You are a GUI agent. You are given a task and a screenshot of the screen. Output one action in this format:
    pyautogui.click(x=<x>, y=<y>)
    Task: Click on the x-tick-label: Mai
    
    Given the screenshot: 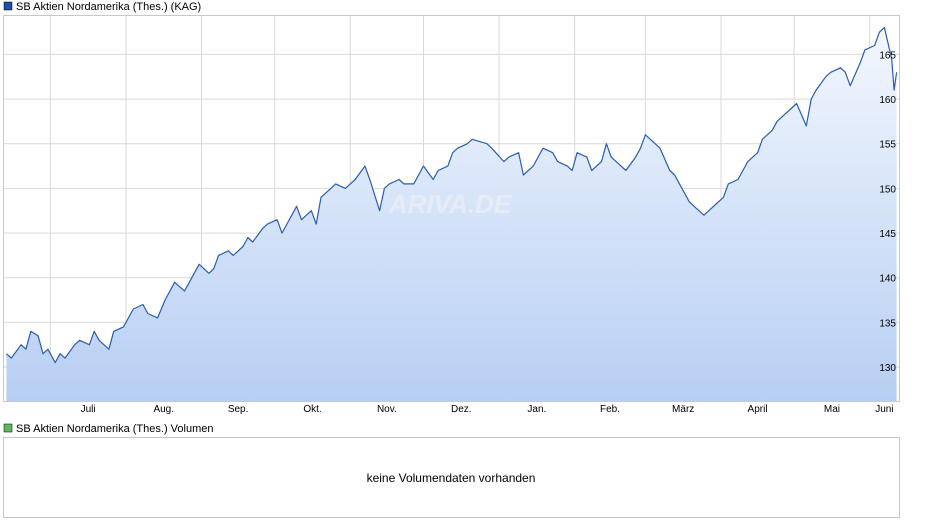 What is the action you would take?
    pyautogui.click(x=832, y=409)
    